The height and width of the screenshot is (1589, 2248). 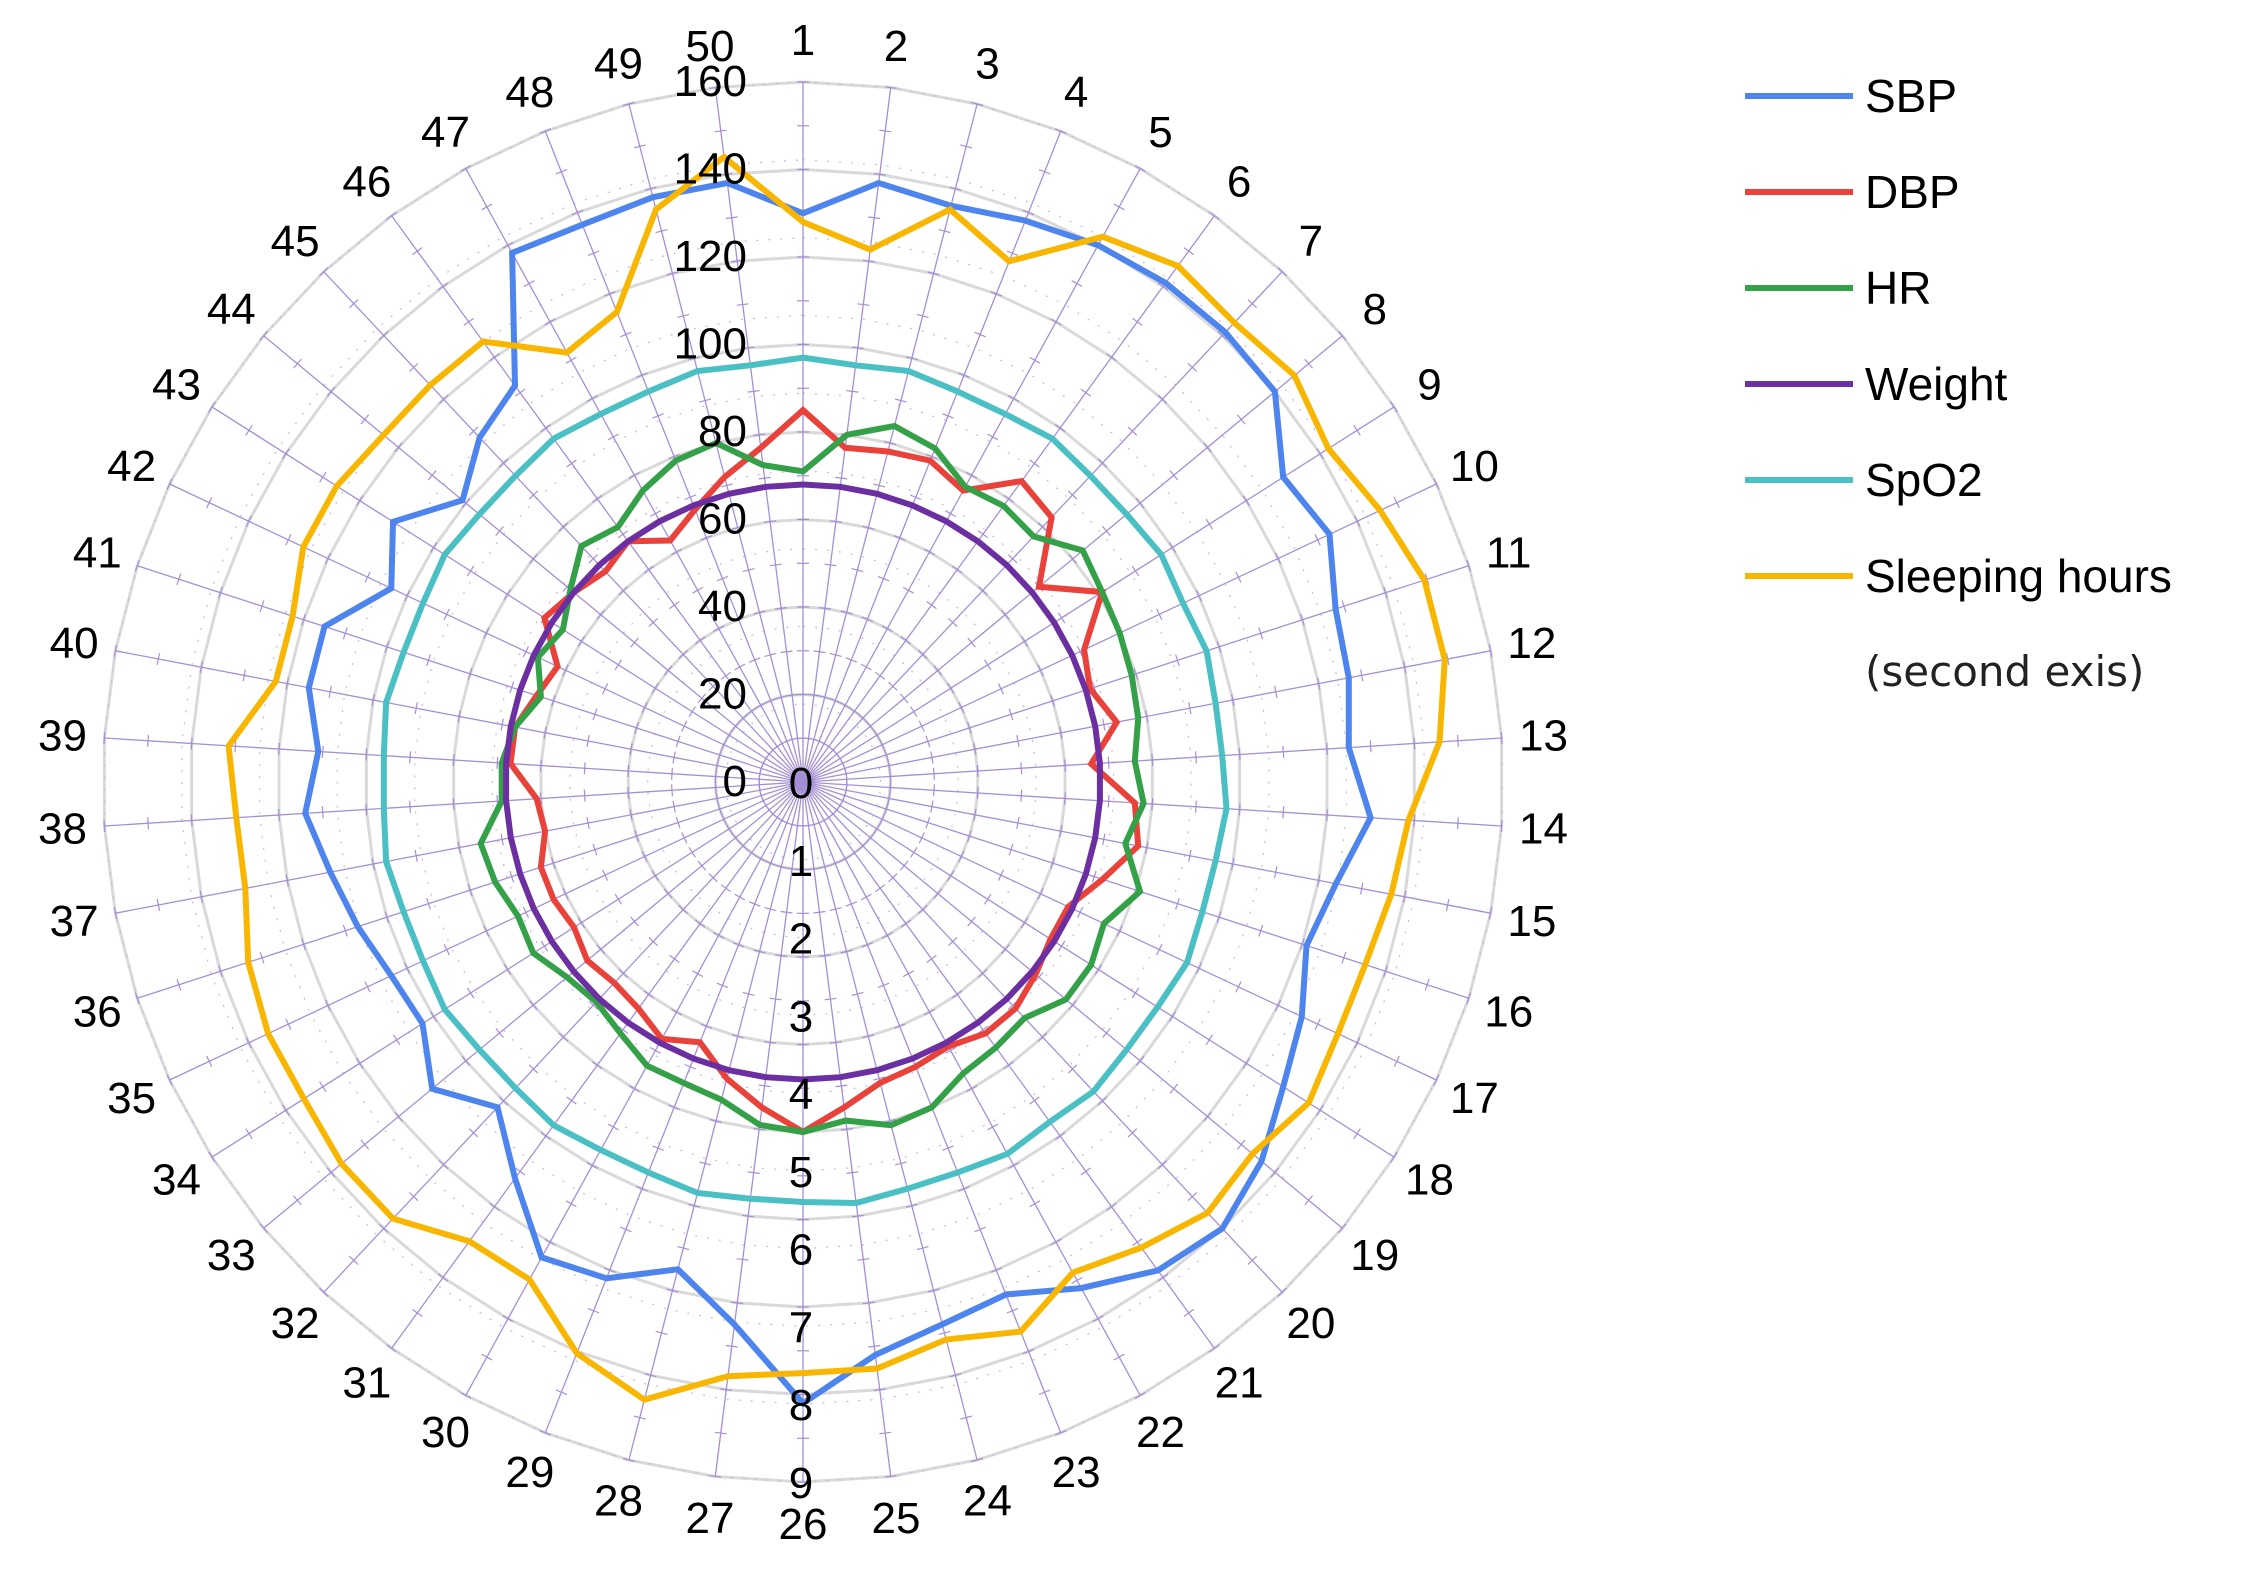 I want to click on legend-label: SBP, so click(x=1911, y=96).